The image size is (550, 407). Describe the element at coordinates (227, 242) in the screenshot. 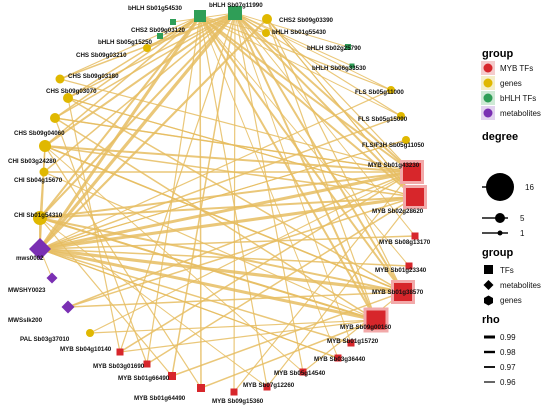

I see `edge-mws0002--myb-sb08g13170` at that location.